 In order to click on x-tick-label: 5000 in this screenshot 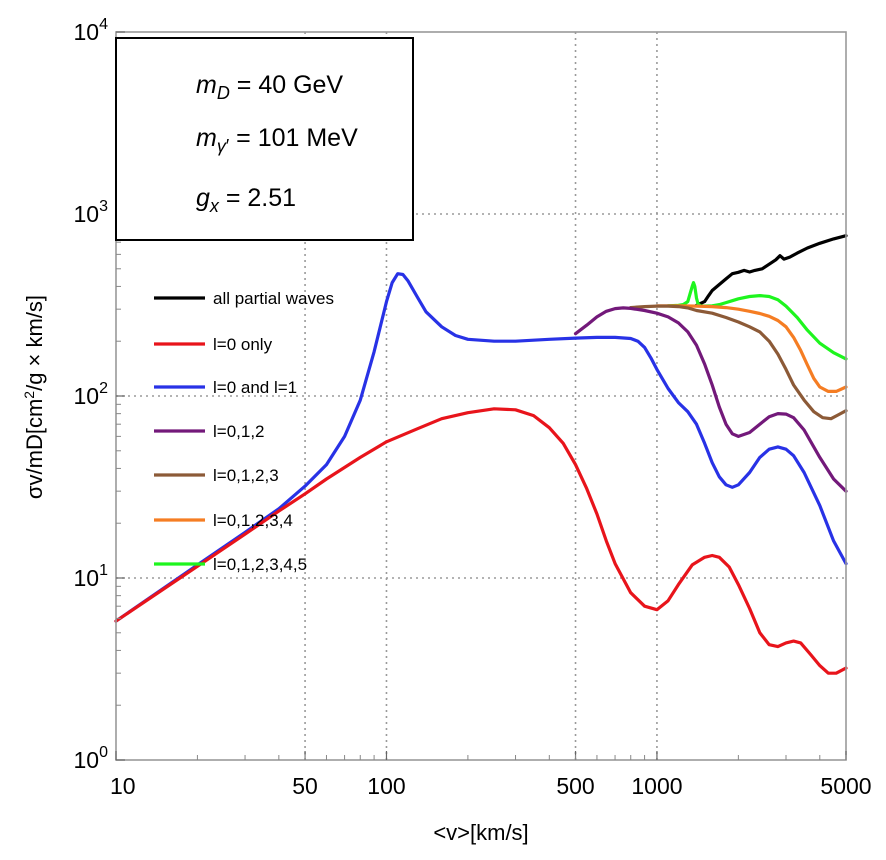, I will do `click(845, 786)`.